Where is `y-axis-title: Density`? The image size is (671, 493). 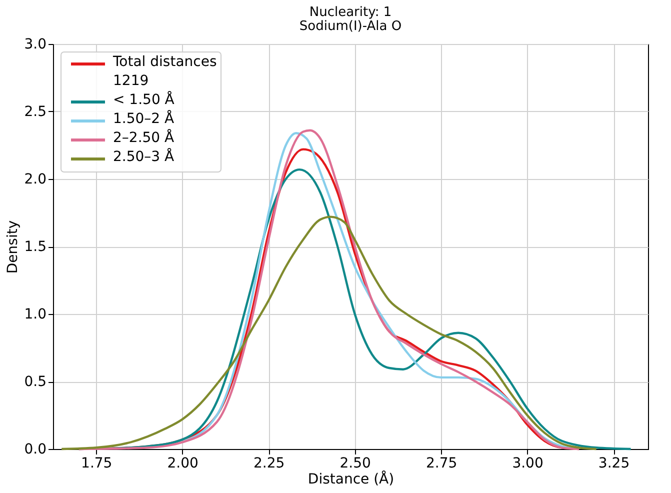
y-axis-title: Density is located at coordinates (13, 247).